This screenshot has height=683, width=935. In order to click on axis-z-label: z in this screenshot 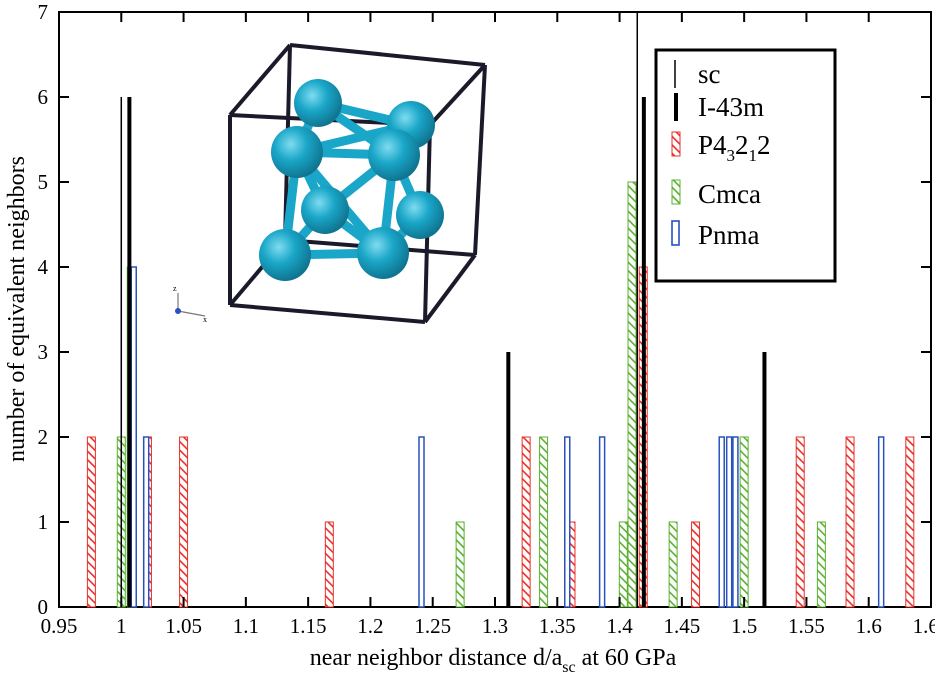, I will do `click(175, 288)`.